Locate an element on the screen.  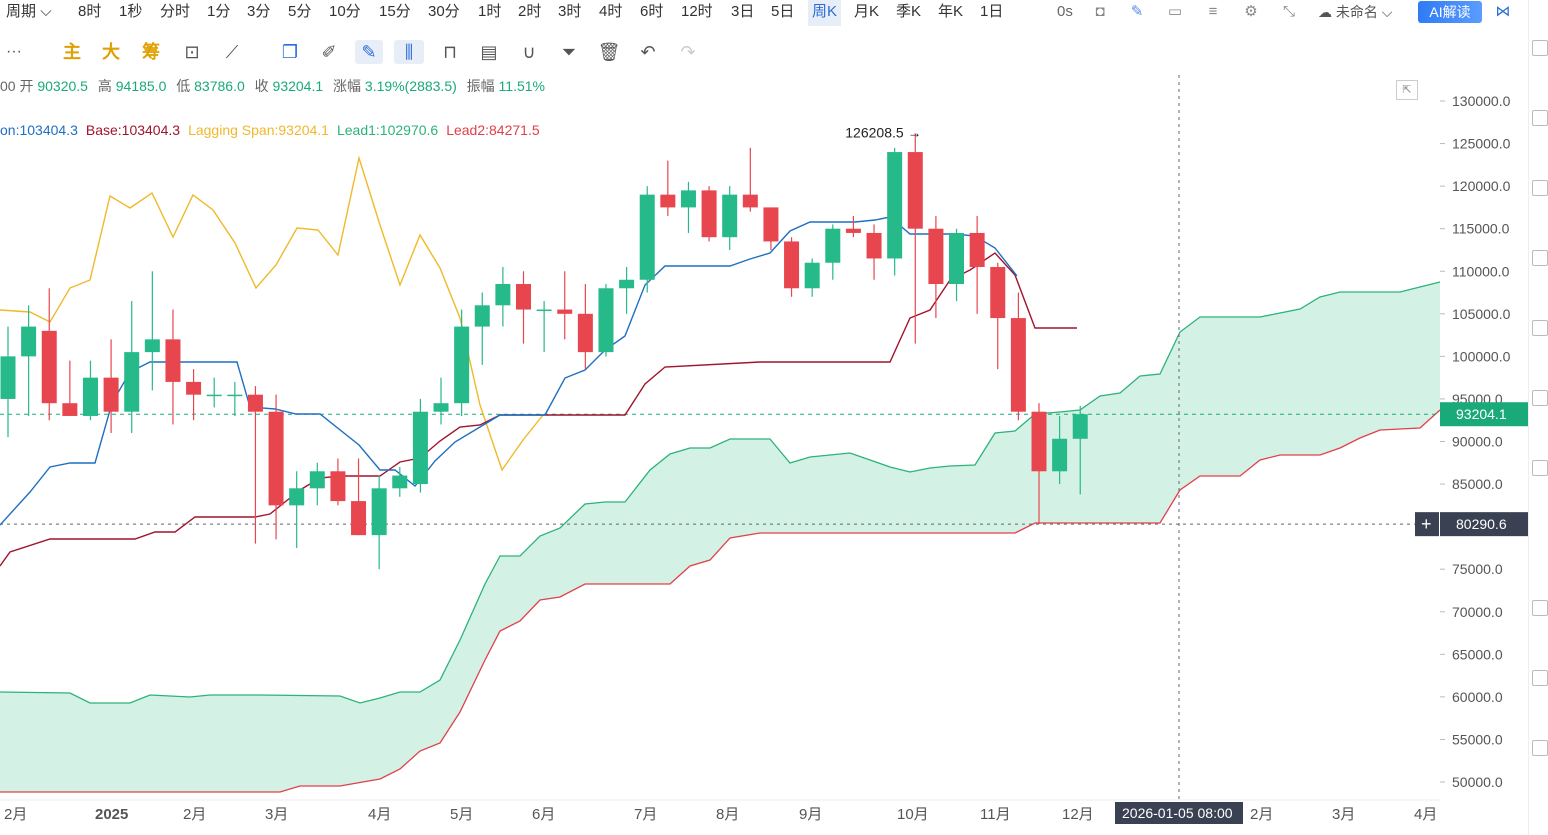
lock-icon: ⊓ is located at coordinates (450, 52).